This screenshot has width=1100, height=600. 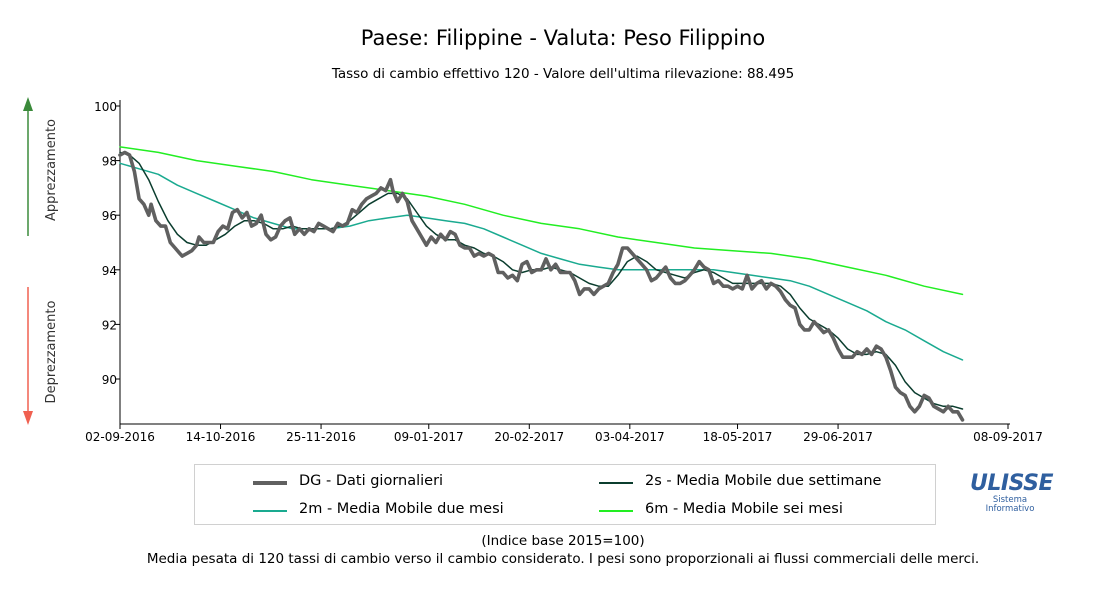 What do you see at coordinates (109, 325) in the screenshot?
I see `y-tick-label: 92` at bounding box center [109, 325].